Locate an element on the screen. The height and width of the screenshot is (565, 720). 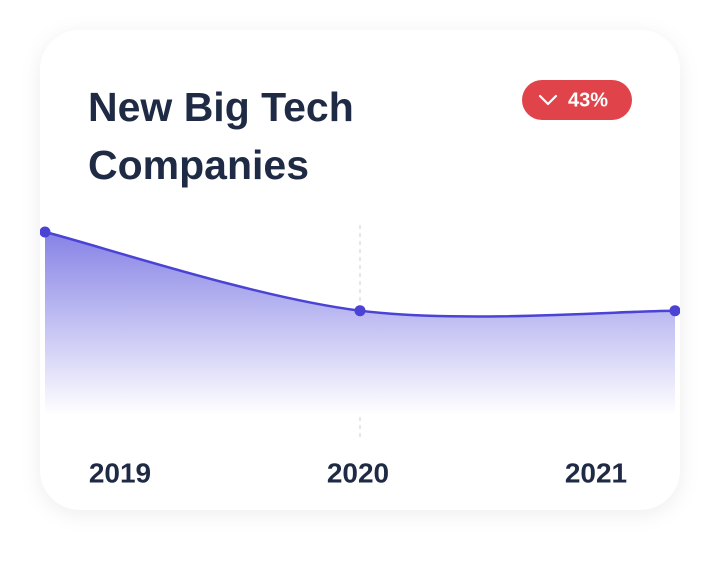
badge-text: 43% is located at coordinates (588, 100).